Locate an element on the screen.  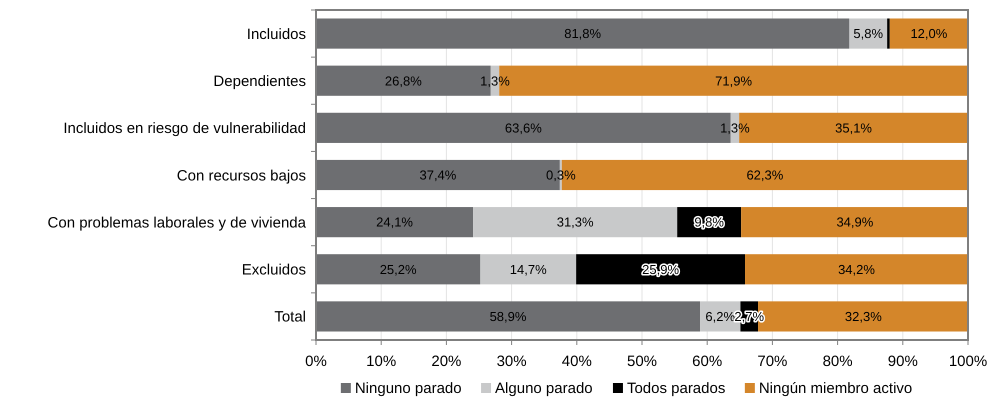
data-label: 58,9% is located at coordinates (508, 316).